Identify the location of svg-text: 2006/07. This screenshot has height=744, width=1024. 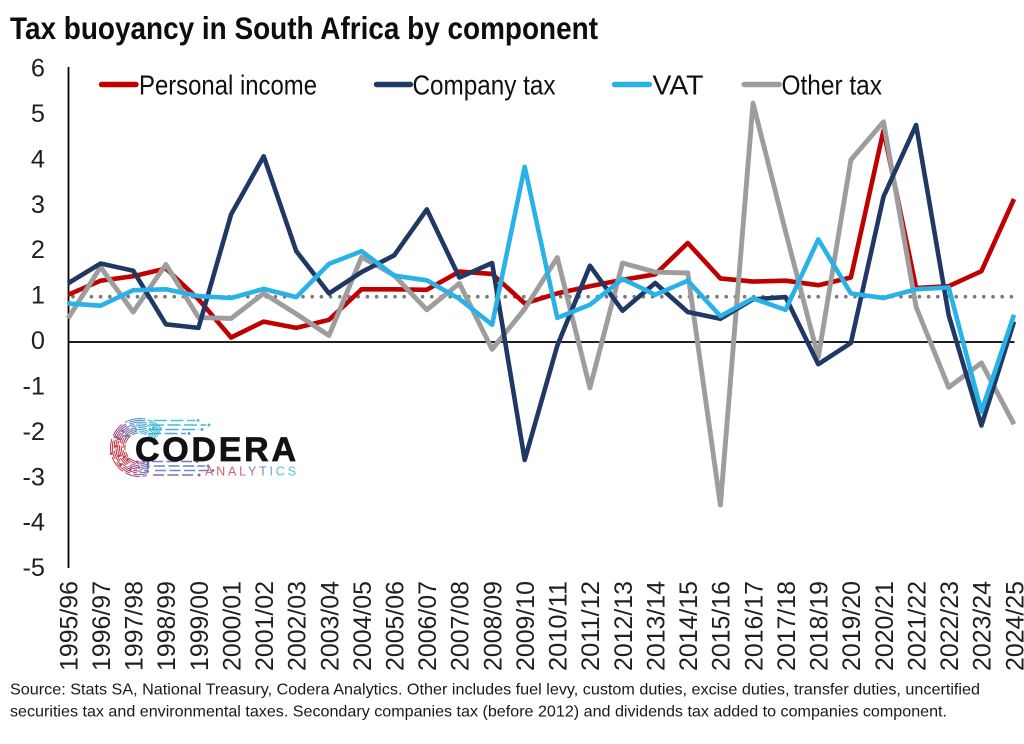
(428, 626).